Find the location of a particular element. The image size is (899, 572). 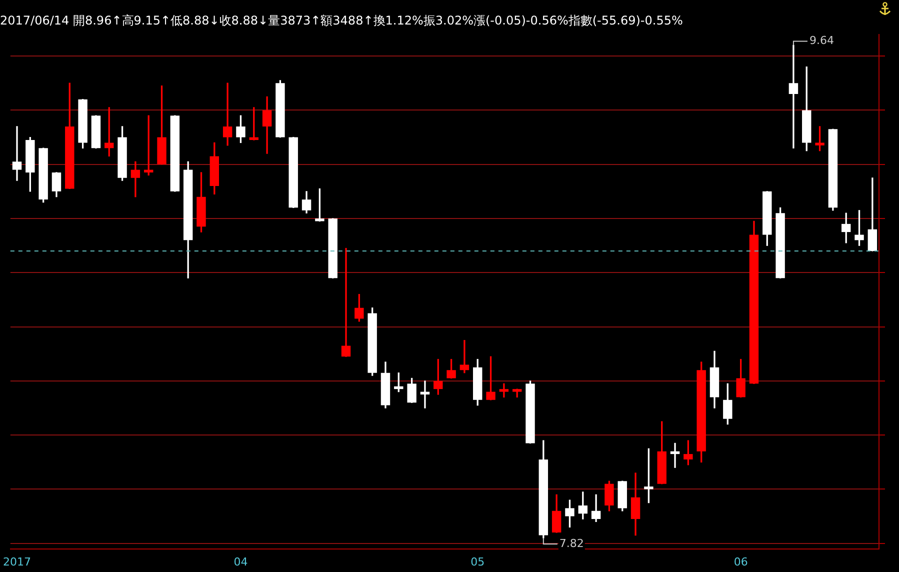

annotation: 9.64 is located at coordinates (821, 41).